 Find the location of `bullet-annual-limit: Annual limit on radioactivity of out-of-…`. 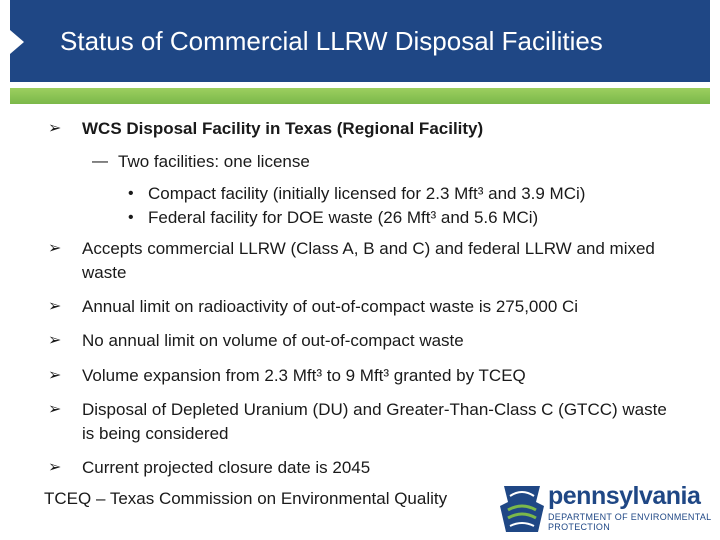

bullet-annual-limit: Annual limit on radioactivity of out-of-… is located at coordinates (330, 306).